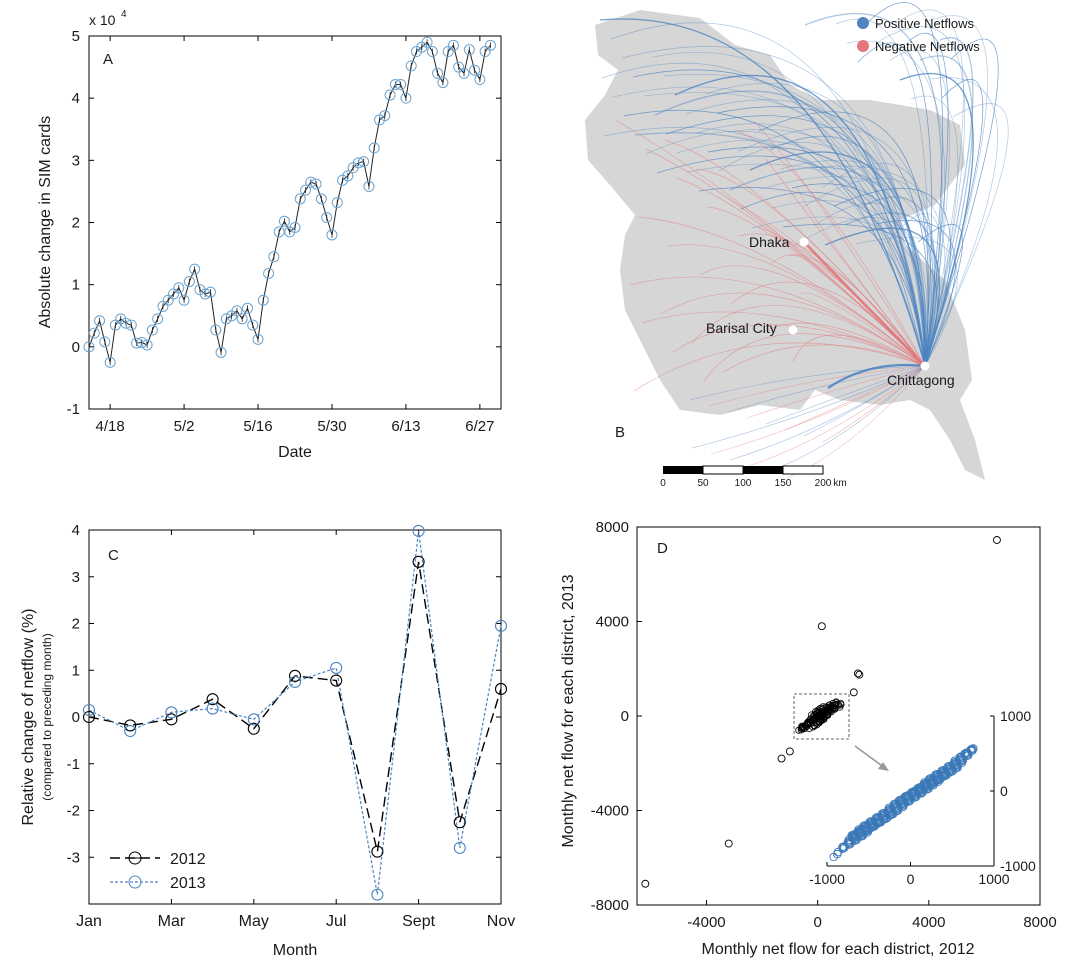  What do you see at coordinates (706, 922) in the screenshot?
I see `d-xtick-label: -4000` at bounding box center [706, 922].